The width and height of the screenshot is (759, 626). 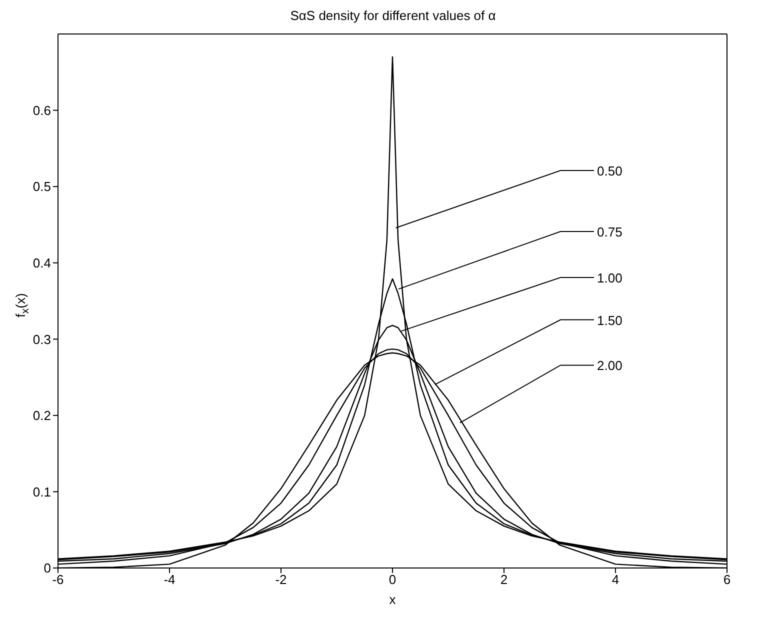 I want to click on chart-title: SαS density for different values of α, so click(x=393, y=15).